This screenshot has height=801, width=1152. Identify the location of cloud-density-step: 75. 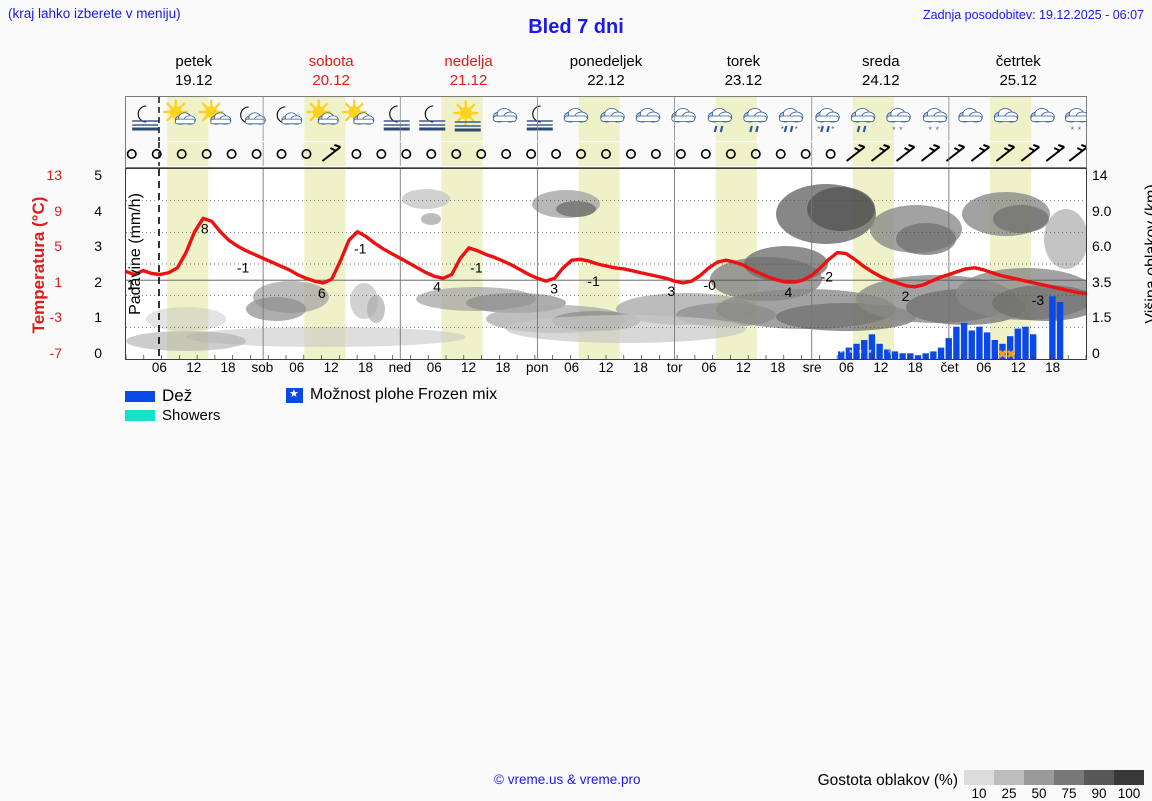
(1069, 793).